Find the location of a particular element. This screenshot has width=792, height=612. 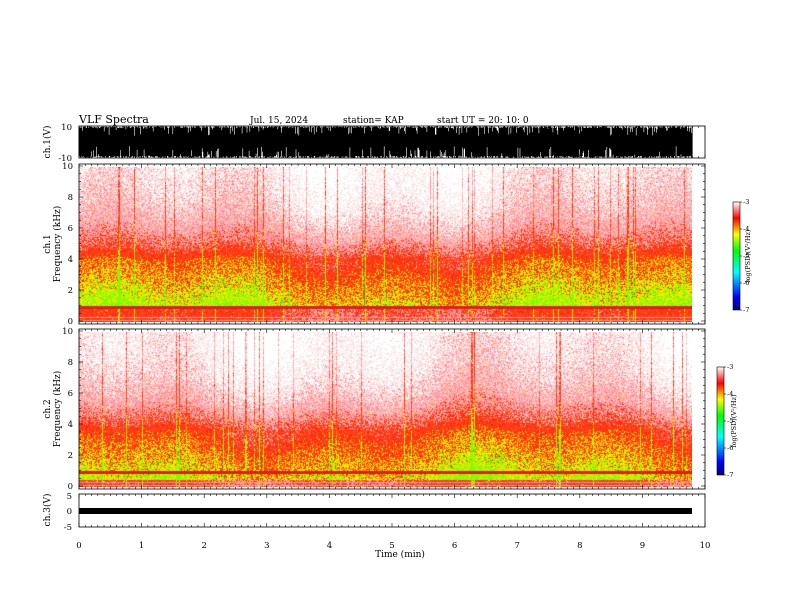

station-label: station= KAP is located at coordinates (373, 121).